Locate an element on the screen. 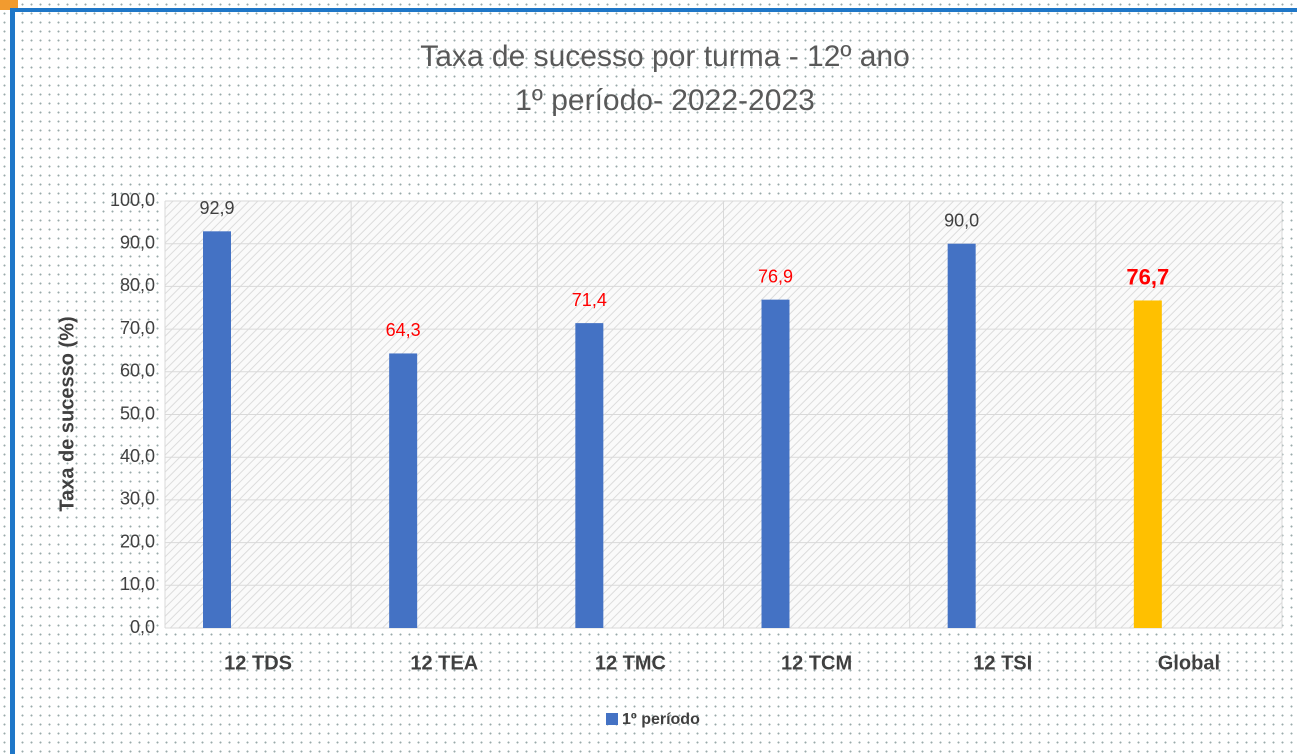 This screenshot has height=754, width=1297. chart-title: Taxa de sucesso por turma - 12º ano is located at coordinates (665, 56).